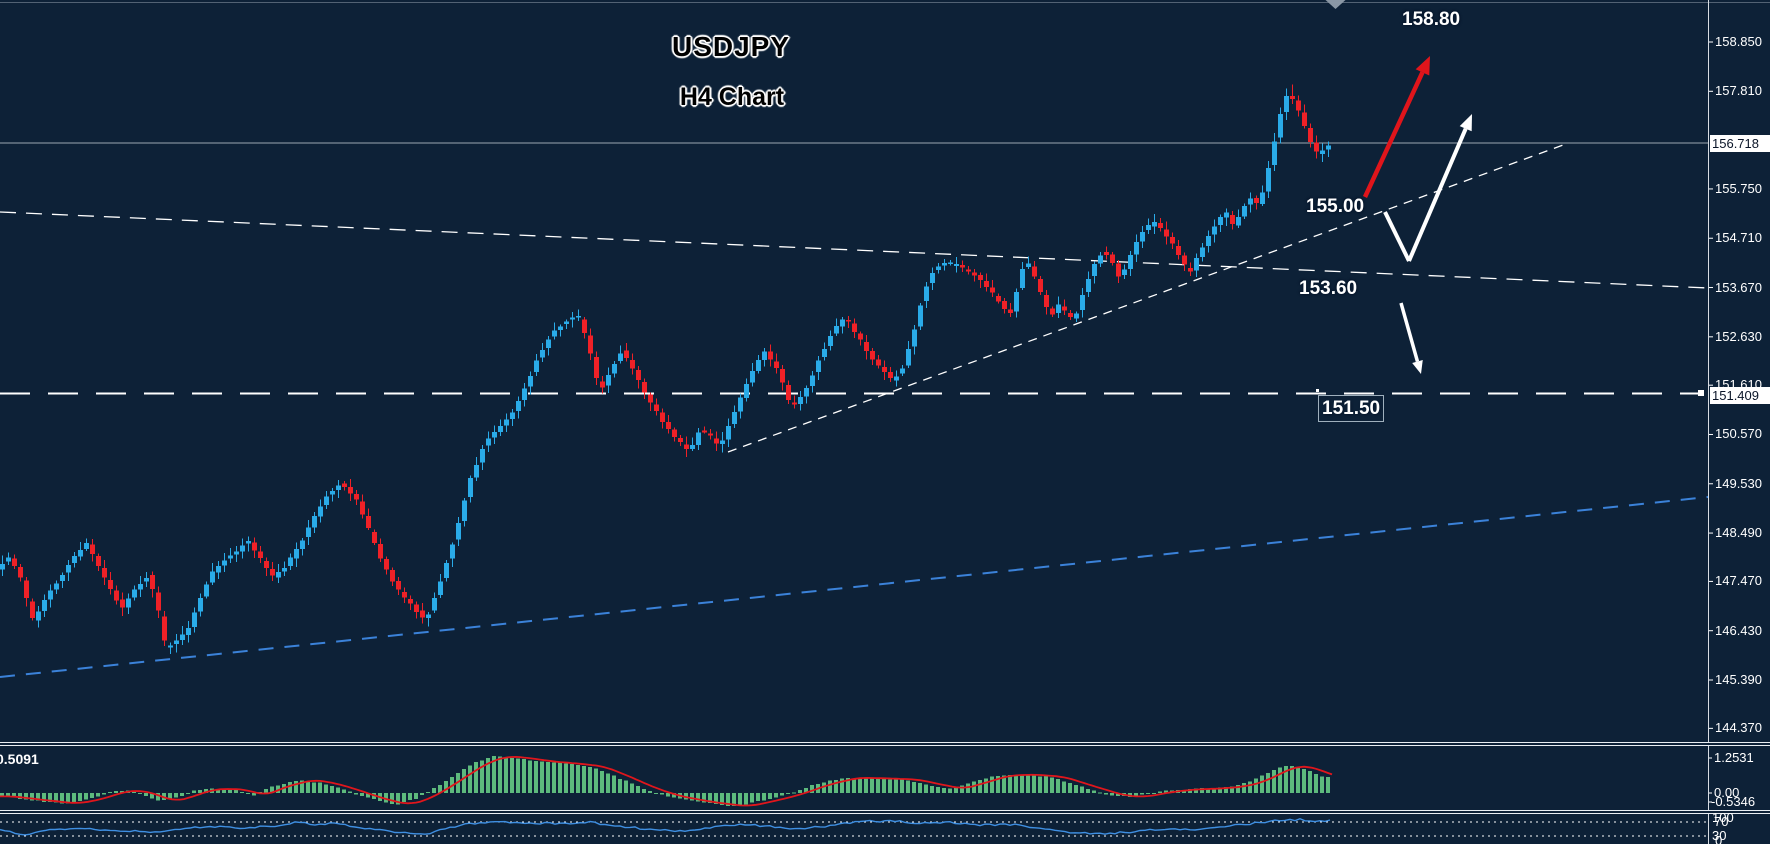  I want to click on white-zigzag-arrow-leg, so click(1397, 236).